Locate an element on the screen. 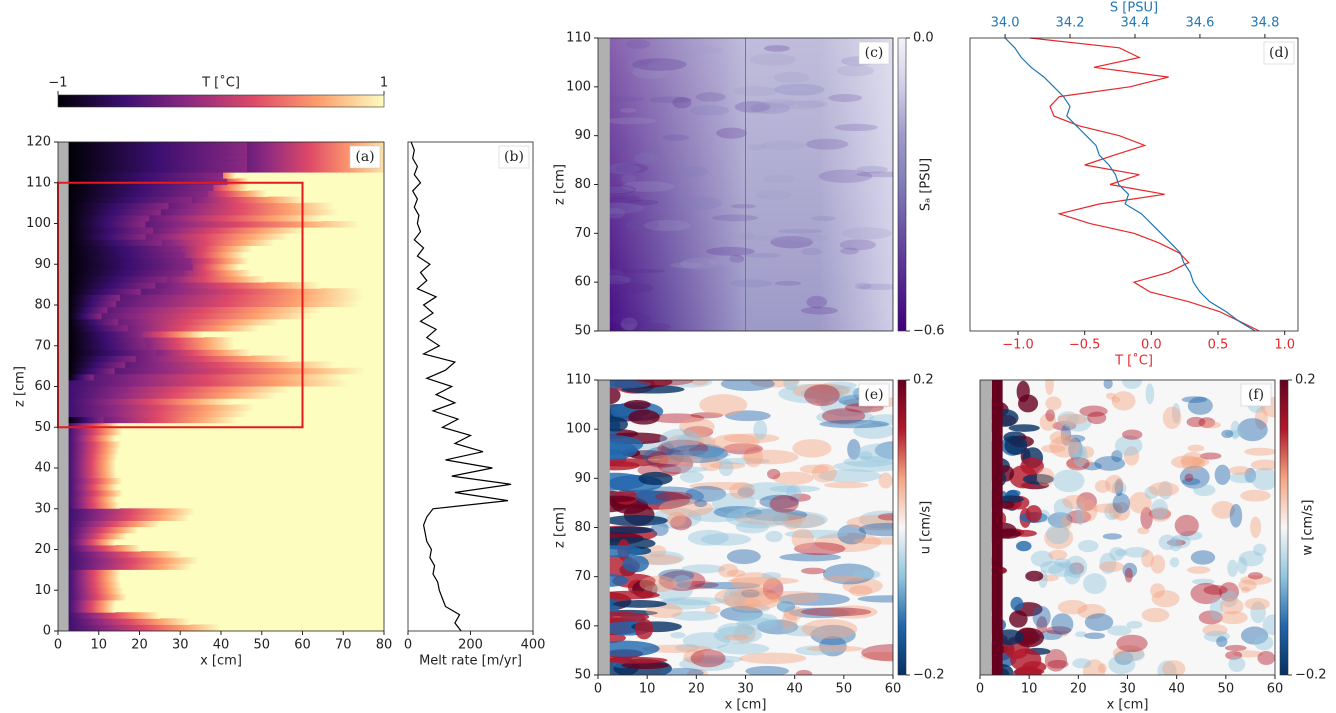 This screenshot has width=1336, height=713. x2-axis-label: S [PSU] is located at coordinates (1134, 8).